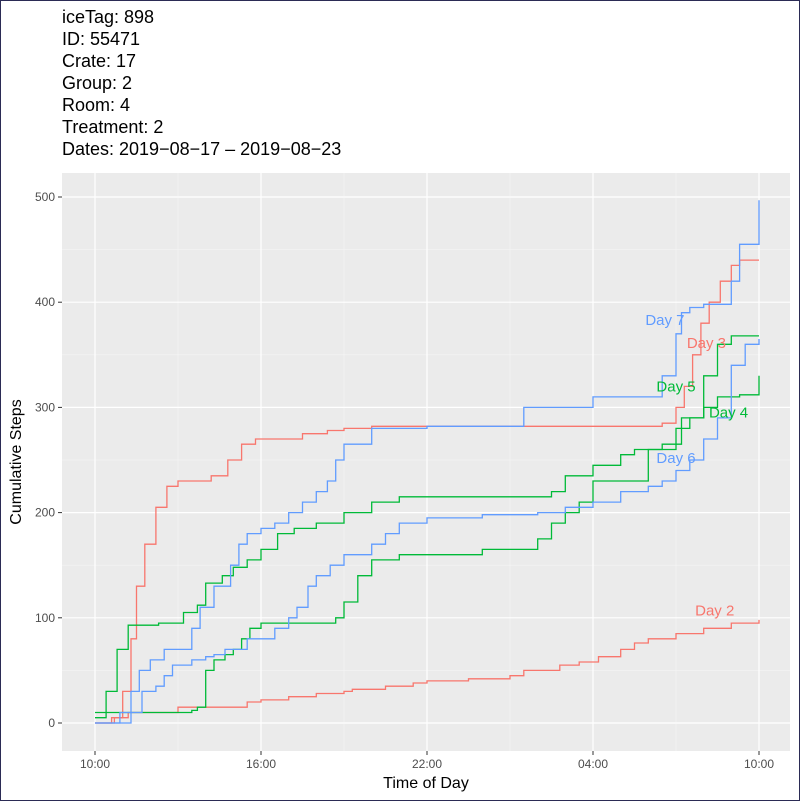  What do you see at coordinates (728, 413) in the screenshot?
I see `series-label-day-4: Day 4` at bounding box center [728, 413].